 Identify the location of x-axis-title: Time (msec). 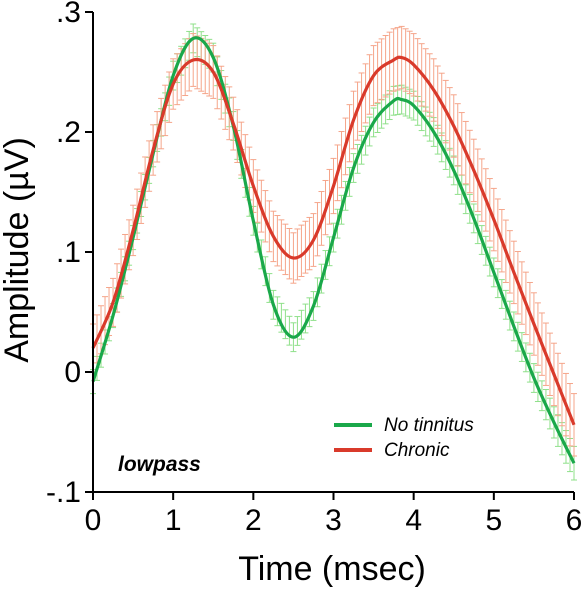
(332, 569).